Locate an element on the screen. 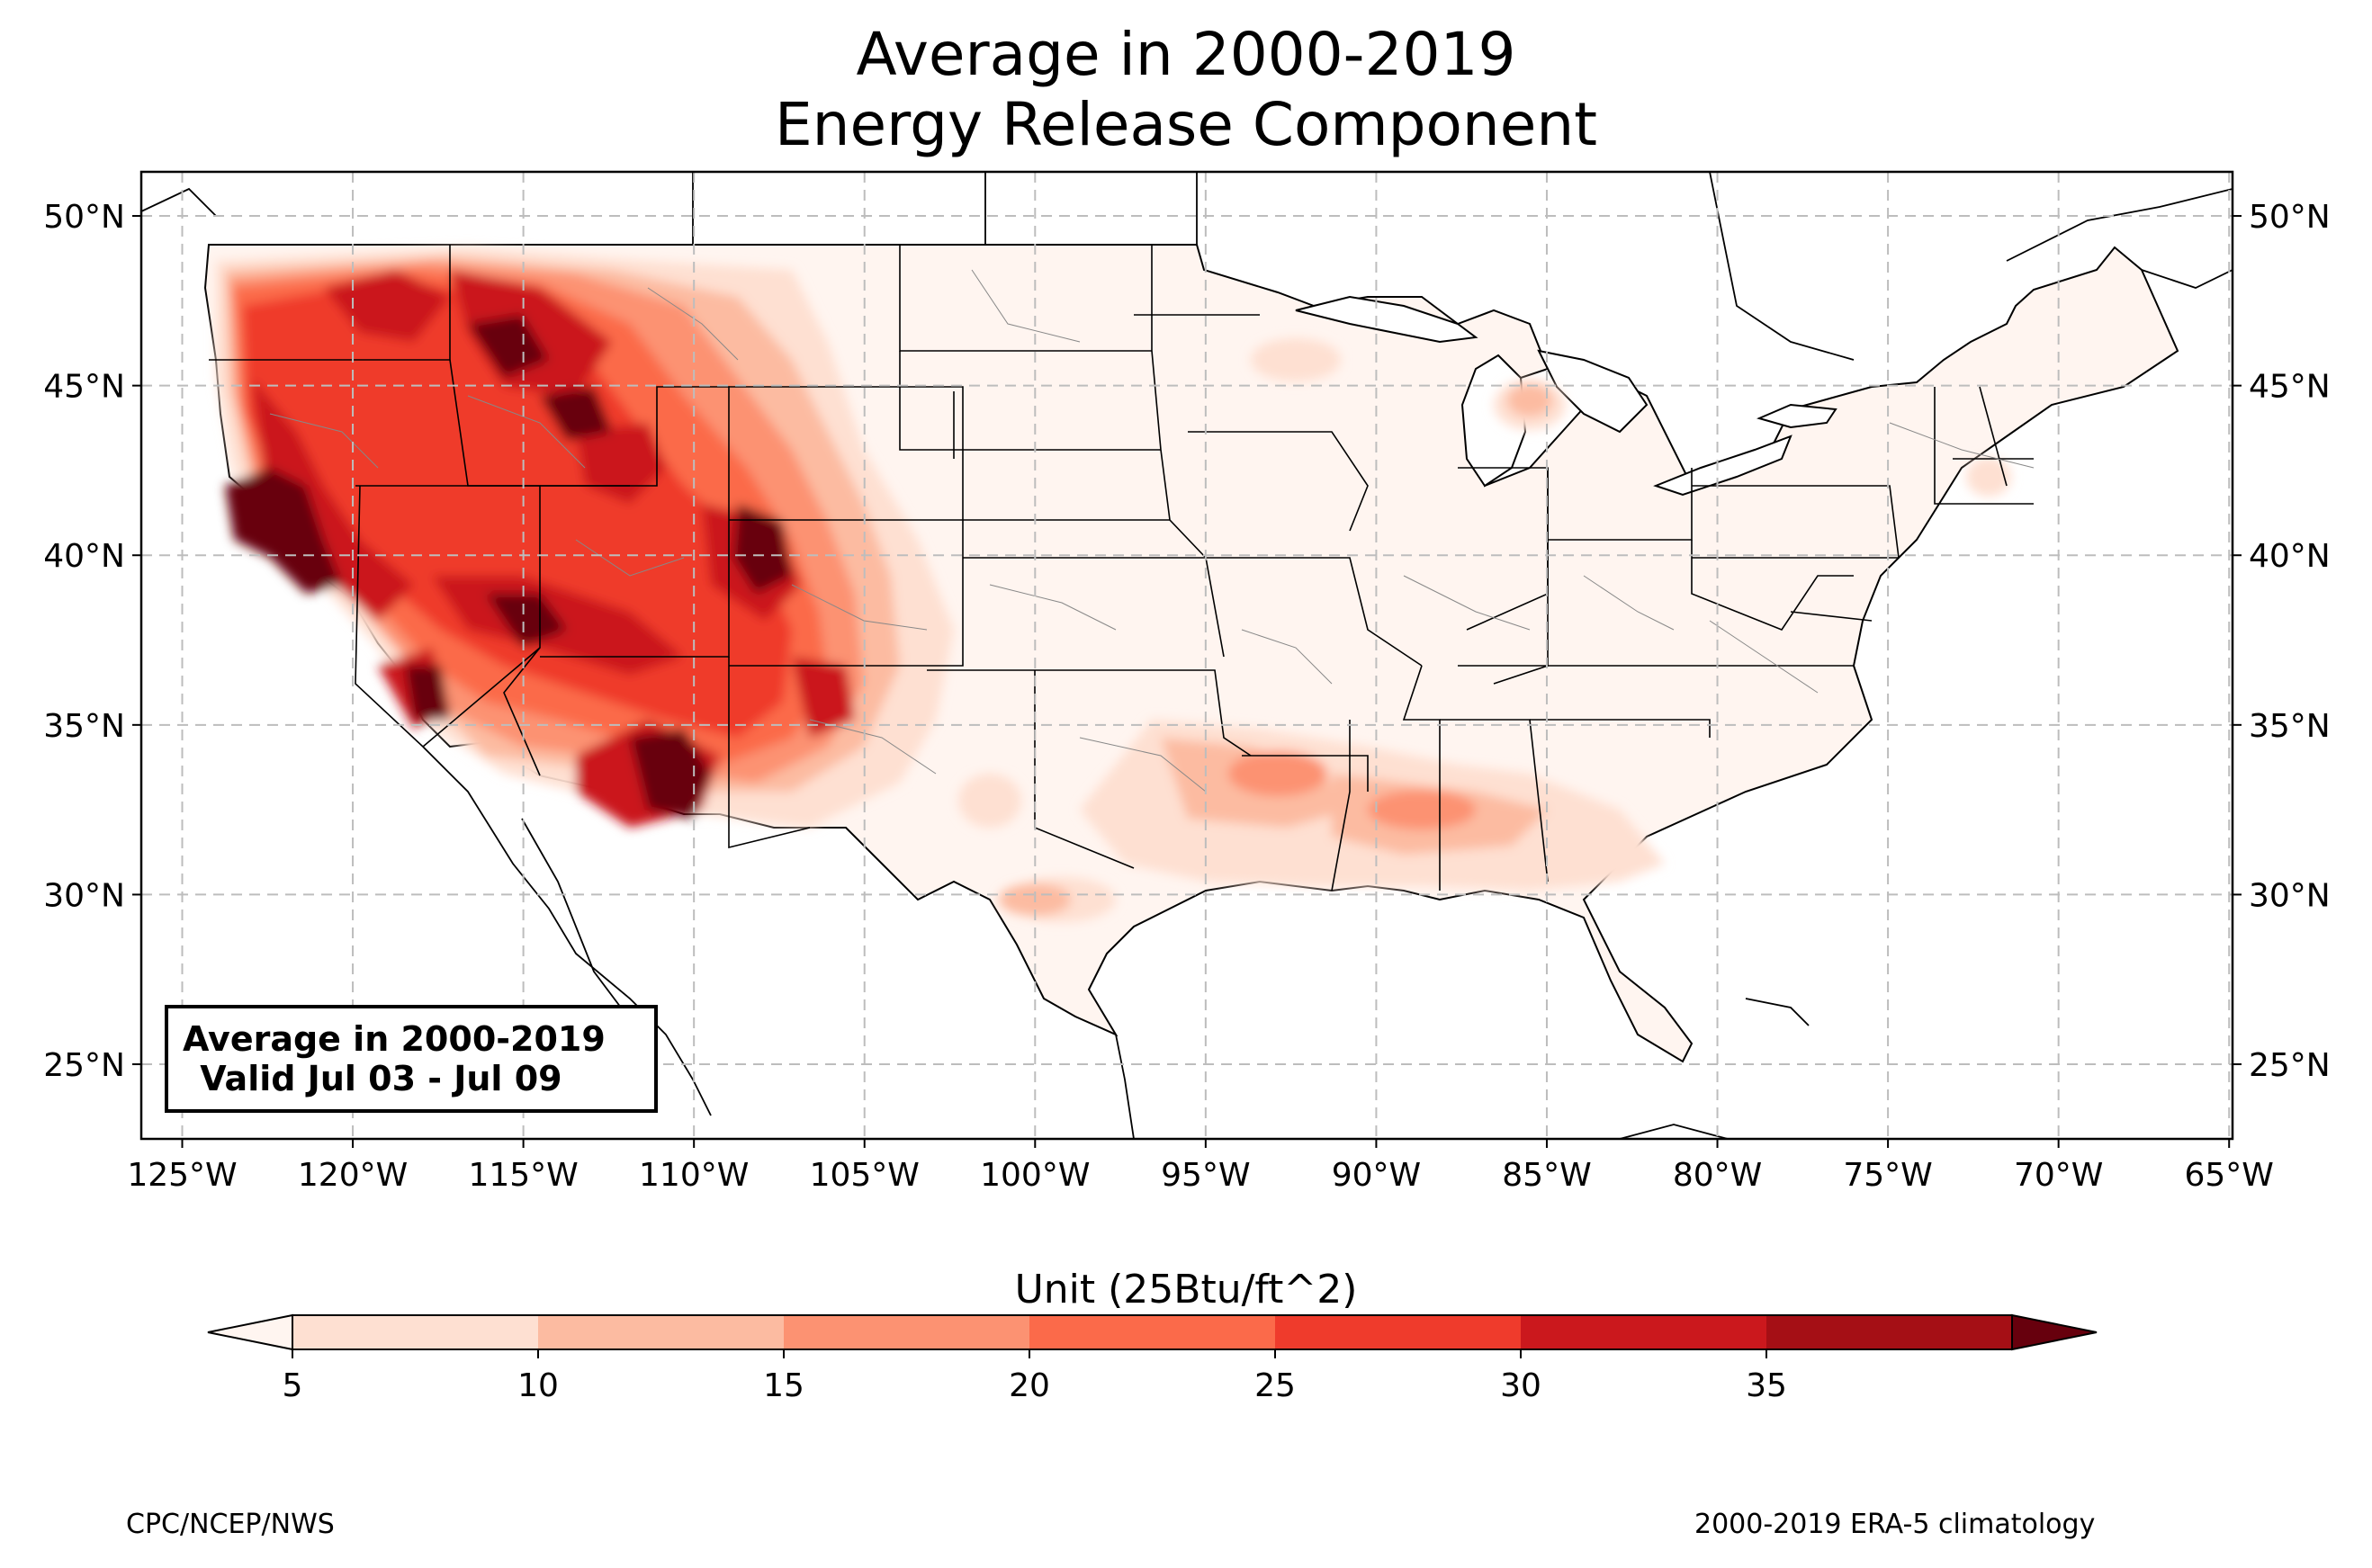 The height and width of the screenshot is (1568, 2372). colorbar-title: Unit (25Btu/ft^2) is located at coordinates (1186, 1290).